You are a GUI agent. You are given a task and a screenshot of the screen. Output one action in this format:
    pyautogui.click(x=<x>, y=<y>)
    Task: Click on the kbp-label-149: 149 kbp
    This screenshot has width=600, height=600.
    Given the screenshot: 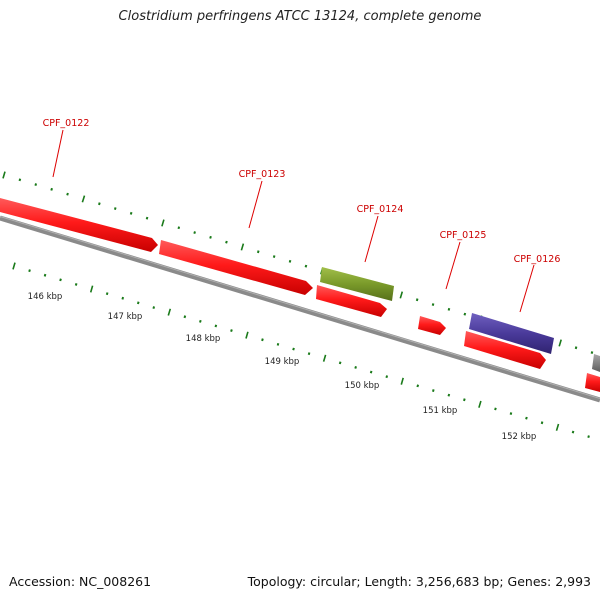 What is the action you would take?
    pyautogui.click(x=282, y=362)
    